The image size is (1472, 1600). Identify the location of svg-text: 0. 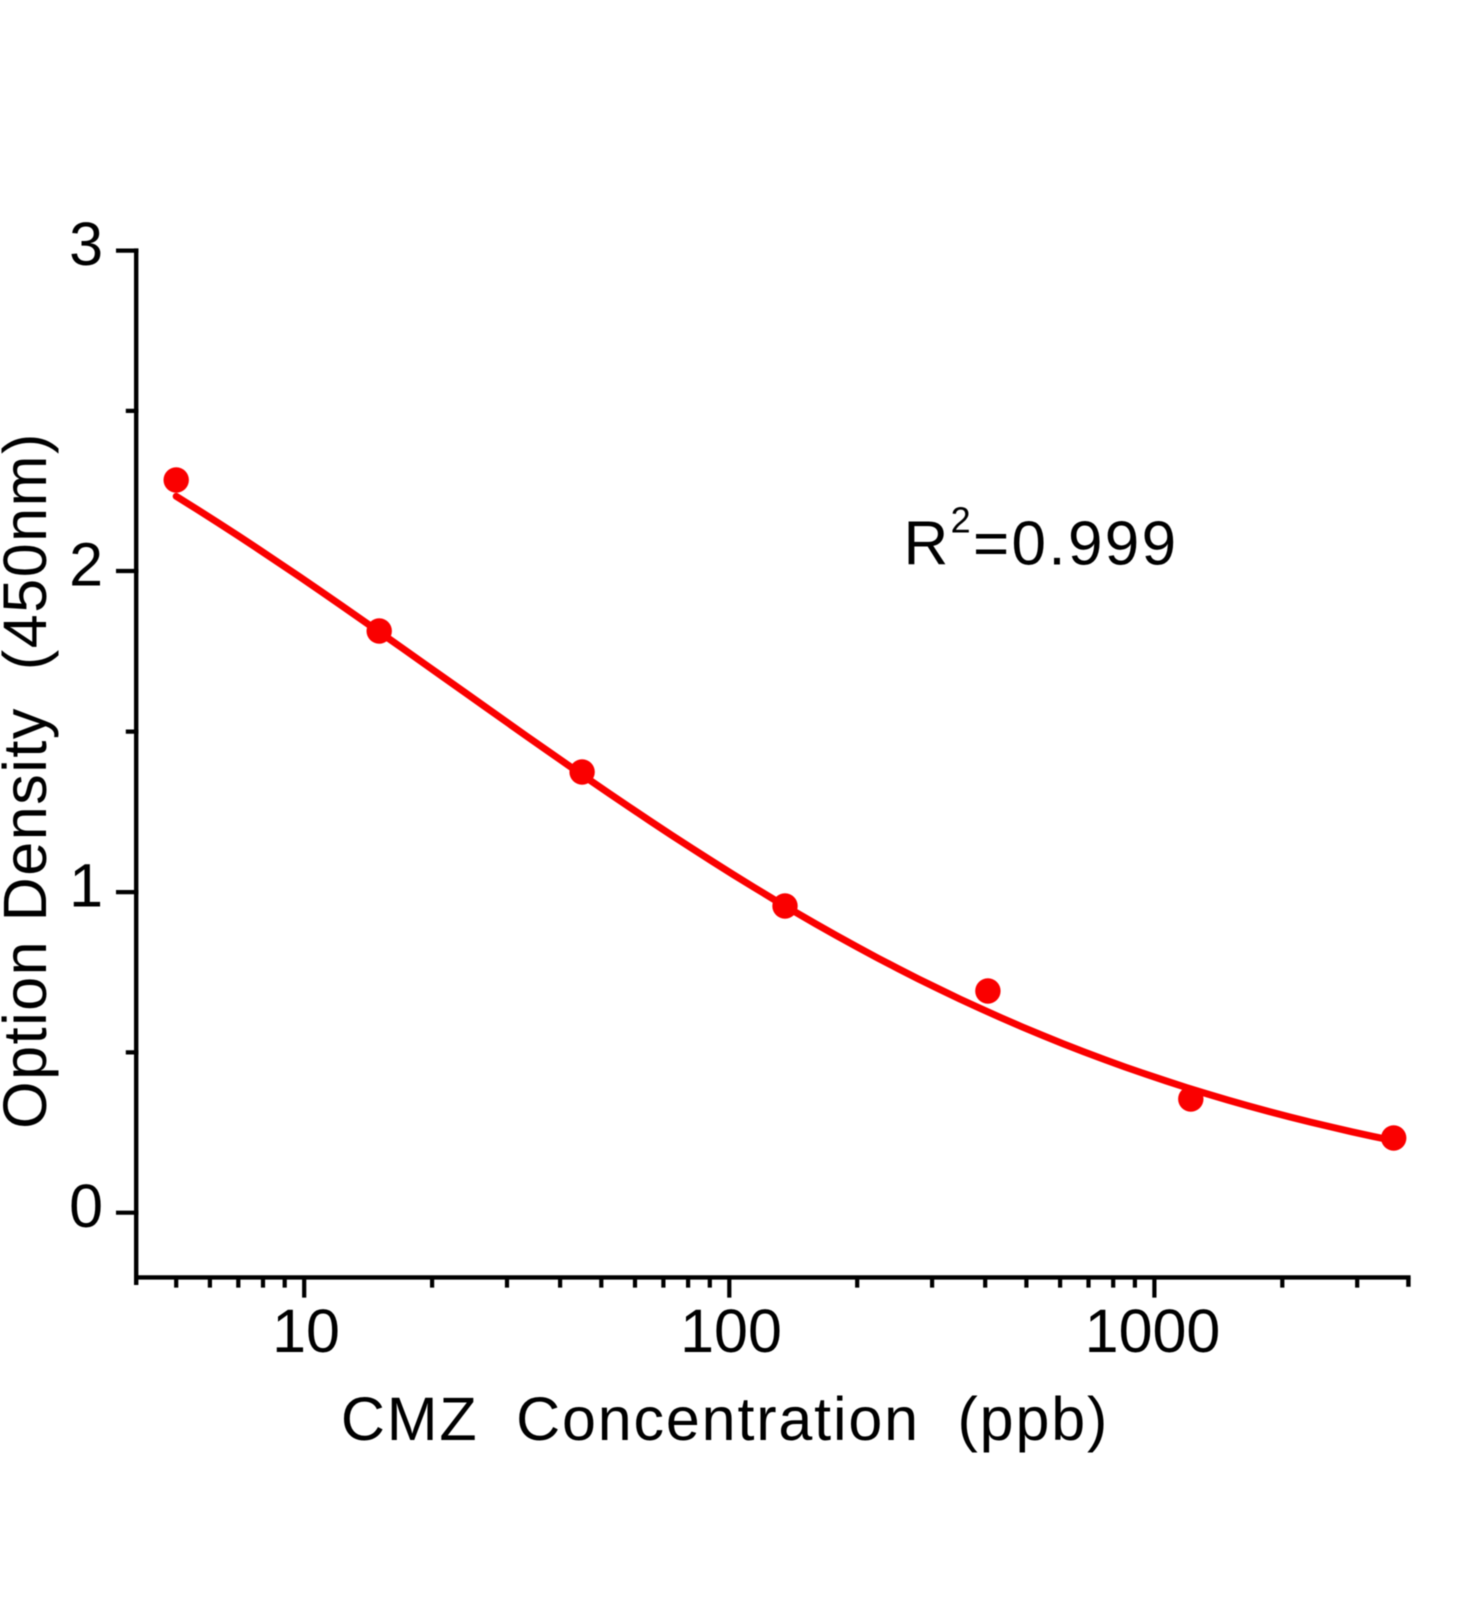
(86, 1206).